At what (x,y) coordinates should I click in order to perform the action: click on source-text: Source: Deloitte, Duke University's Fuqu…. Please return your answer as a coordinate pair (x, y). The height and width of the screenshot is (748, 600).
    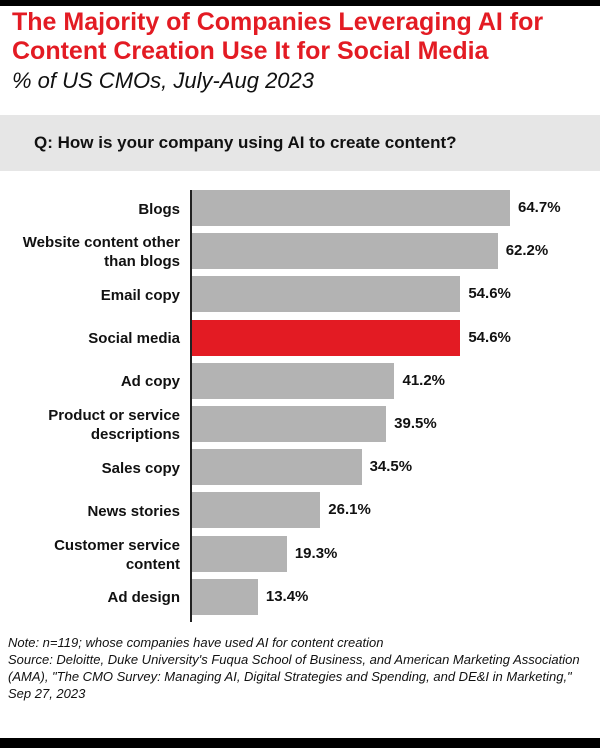
    Looking at the image, I should click on (294, 676).